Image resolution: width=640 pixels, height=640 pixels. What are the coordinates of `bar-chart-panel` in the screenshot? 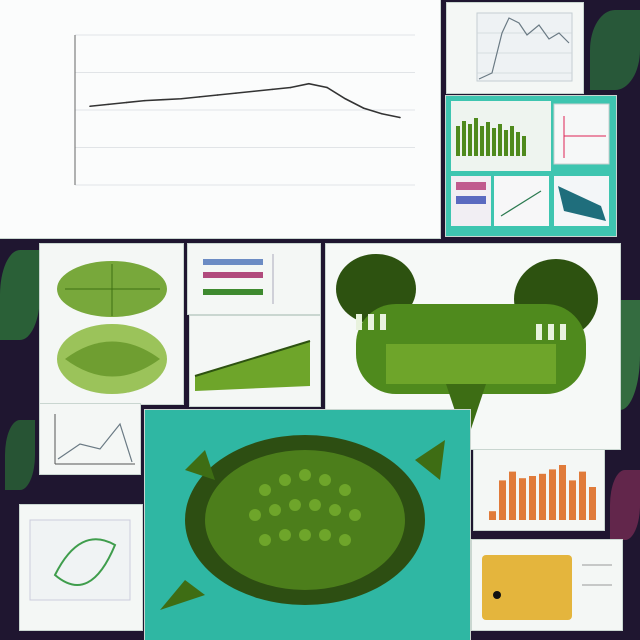 It's located at (539, 490).